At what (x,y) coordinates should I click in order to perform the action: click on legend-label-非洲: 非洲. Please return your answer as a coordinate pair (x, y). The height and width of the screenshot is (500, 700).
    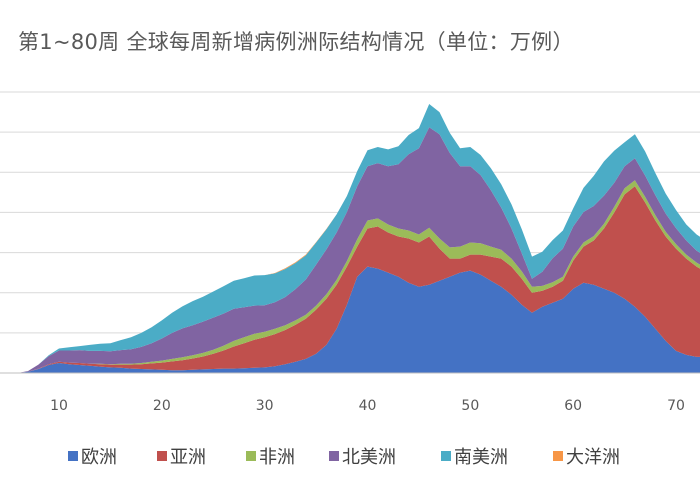
    Looking at the image, I should click on (277, 457).